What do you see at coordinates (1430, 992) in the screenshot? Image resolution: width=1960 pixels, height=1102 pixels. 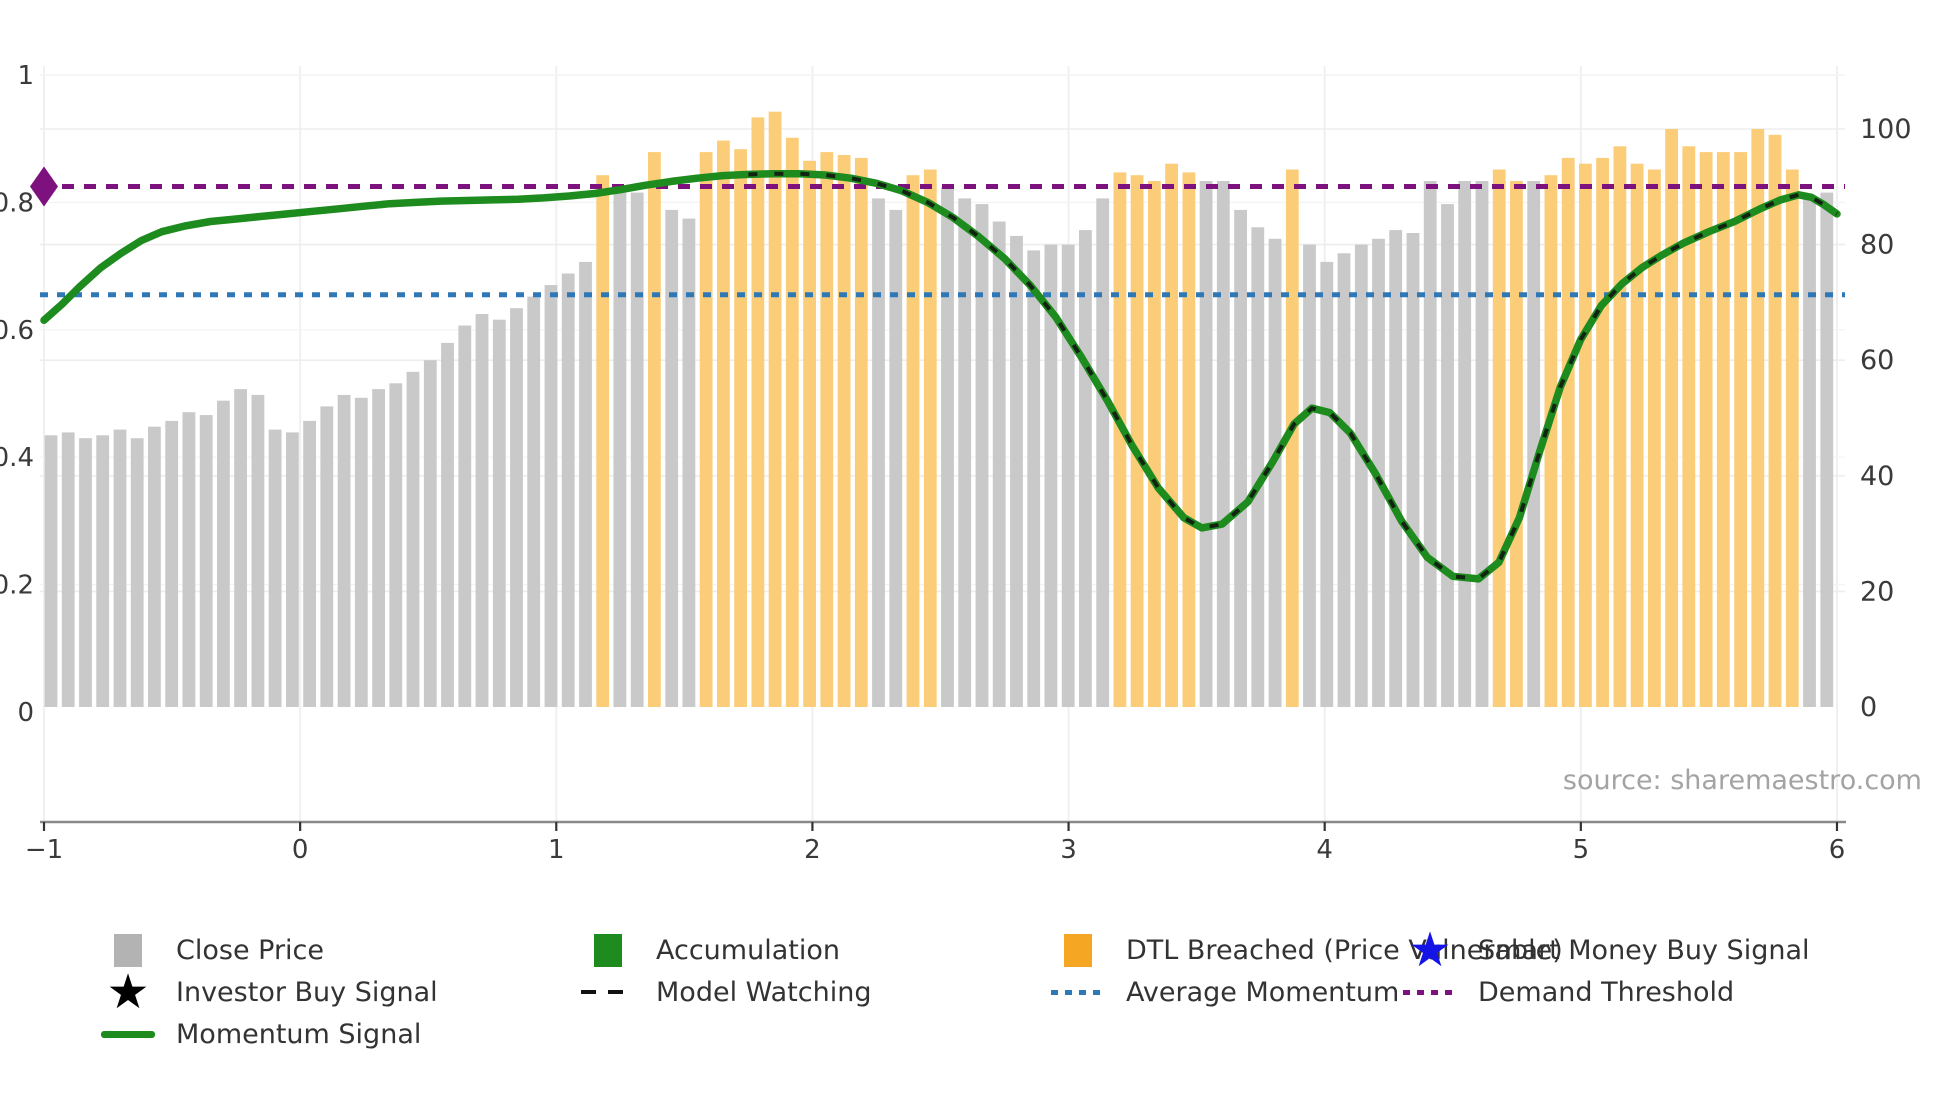 I see `purple-dotted-line-icon` at bounding box center [1430, 992].